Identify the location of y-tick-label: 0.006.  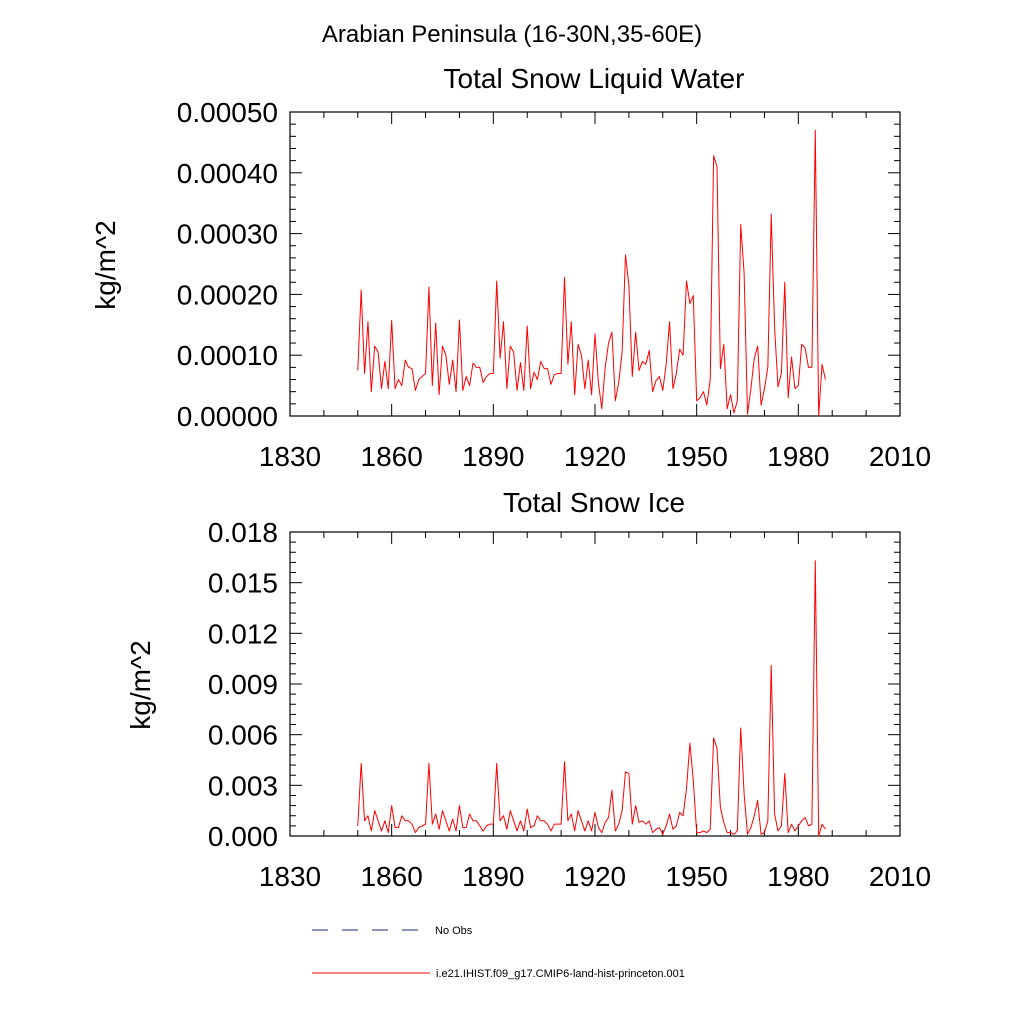
(243, 735).